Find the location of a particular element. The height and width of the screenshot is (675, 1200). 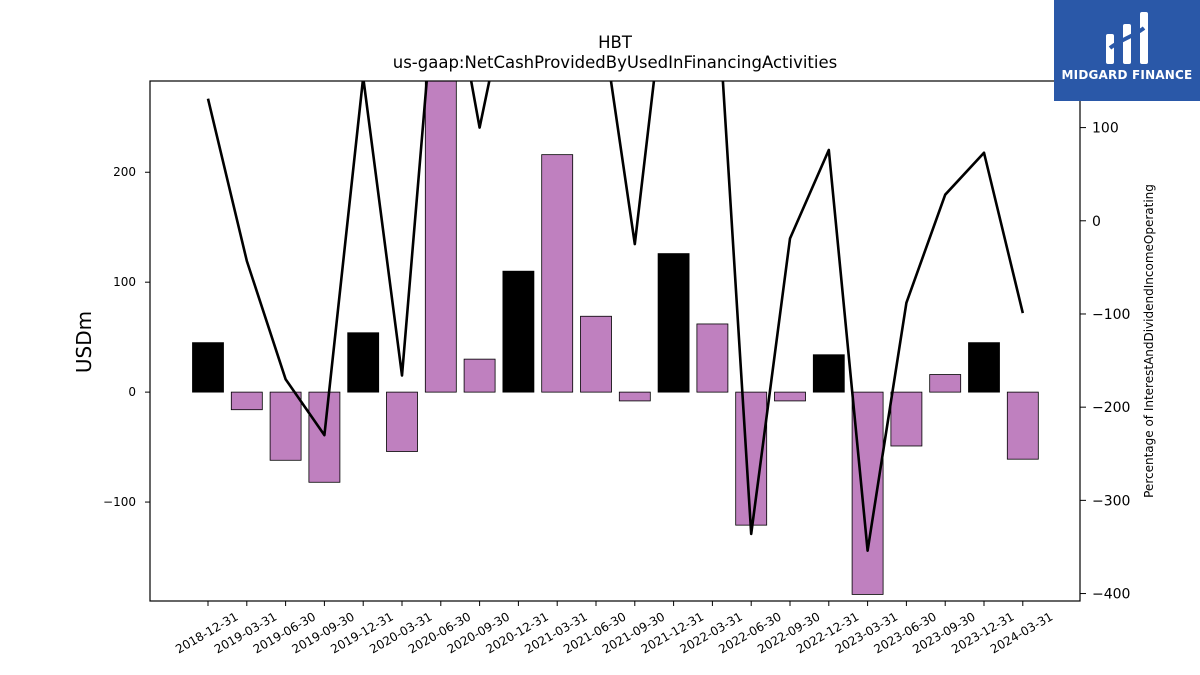

y-axis-label: USDm is located at coordinates (84, 342).